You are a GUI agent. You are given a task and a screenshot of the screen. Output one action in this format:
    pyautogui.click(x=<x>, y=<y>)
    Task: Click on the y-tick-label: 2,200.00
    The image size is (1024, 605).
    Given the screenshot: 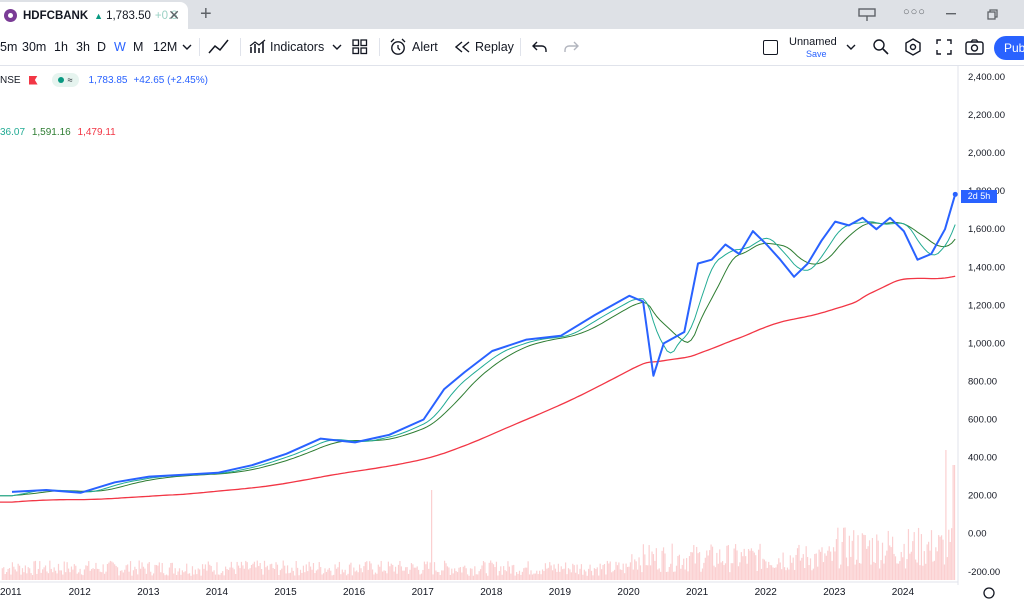 What is the action you would take?
    pyautogui.click(x=986, y=115)
    